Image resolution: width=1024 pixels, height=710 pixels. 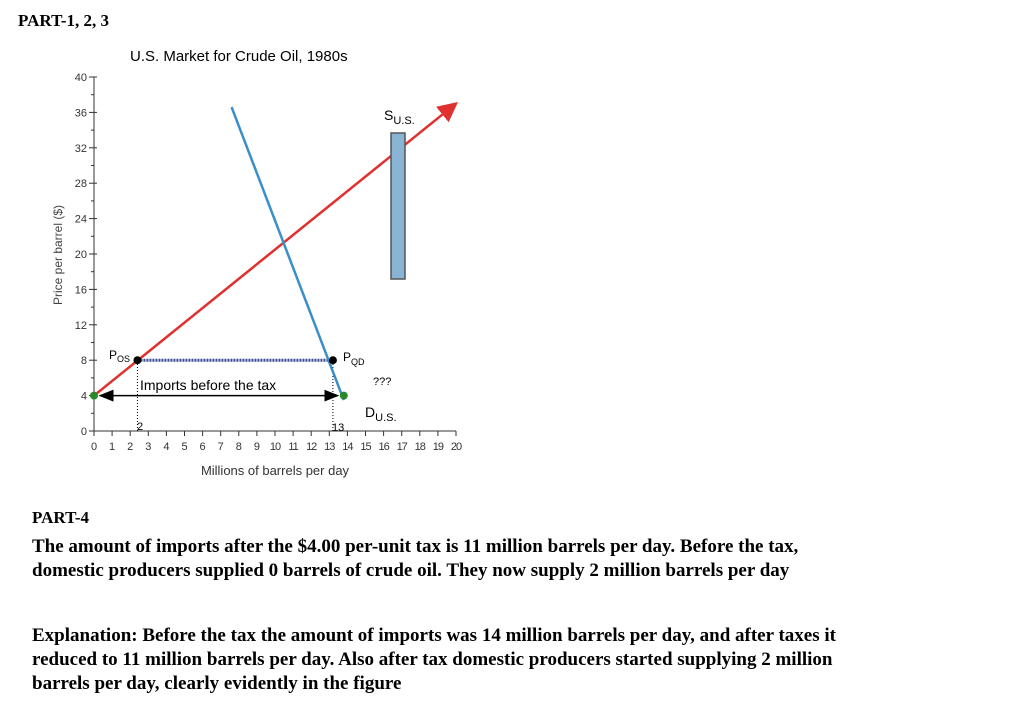 I want to click on x-tick-label: 18, so click(x=420, y=447).